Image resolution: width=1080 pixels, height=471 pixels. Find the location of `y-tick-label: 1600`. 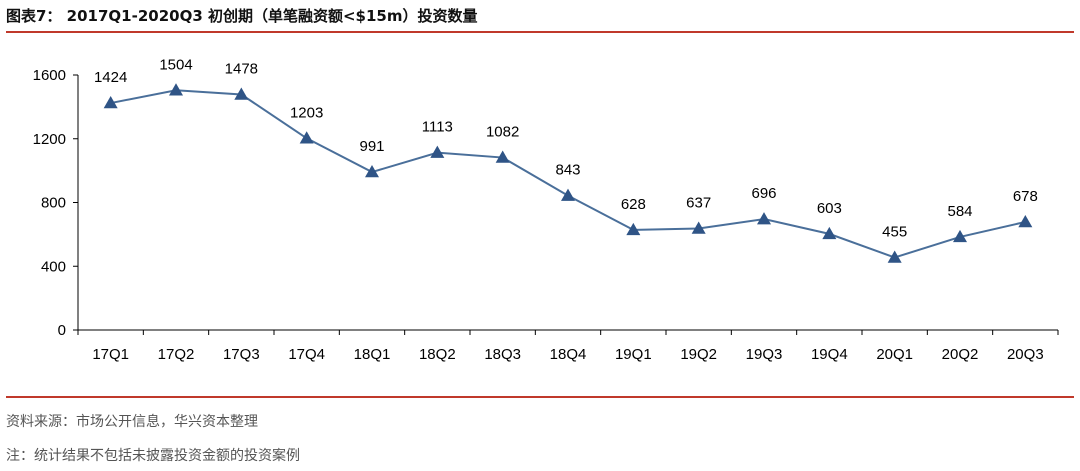

y-tick-label: 1600 is located at coordinates (49, 75).